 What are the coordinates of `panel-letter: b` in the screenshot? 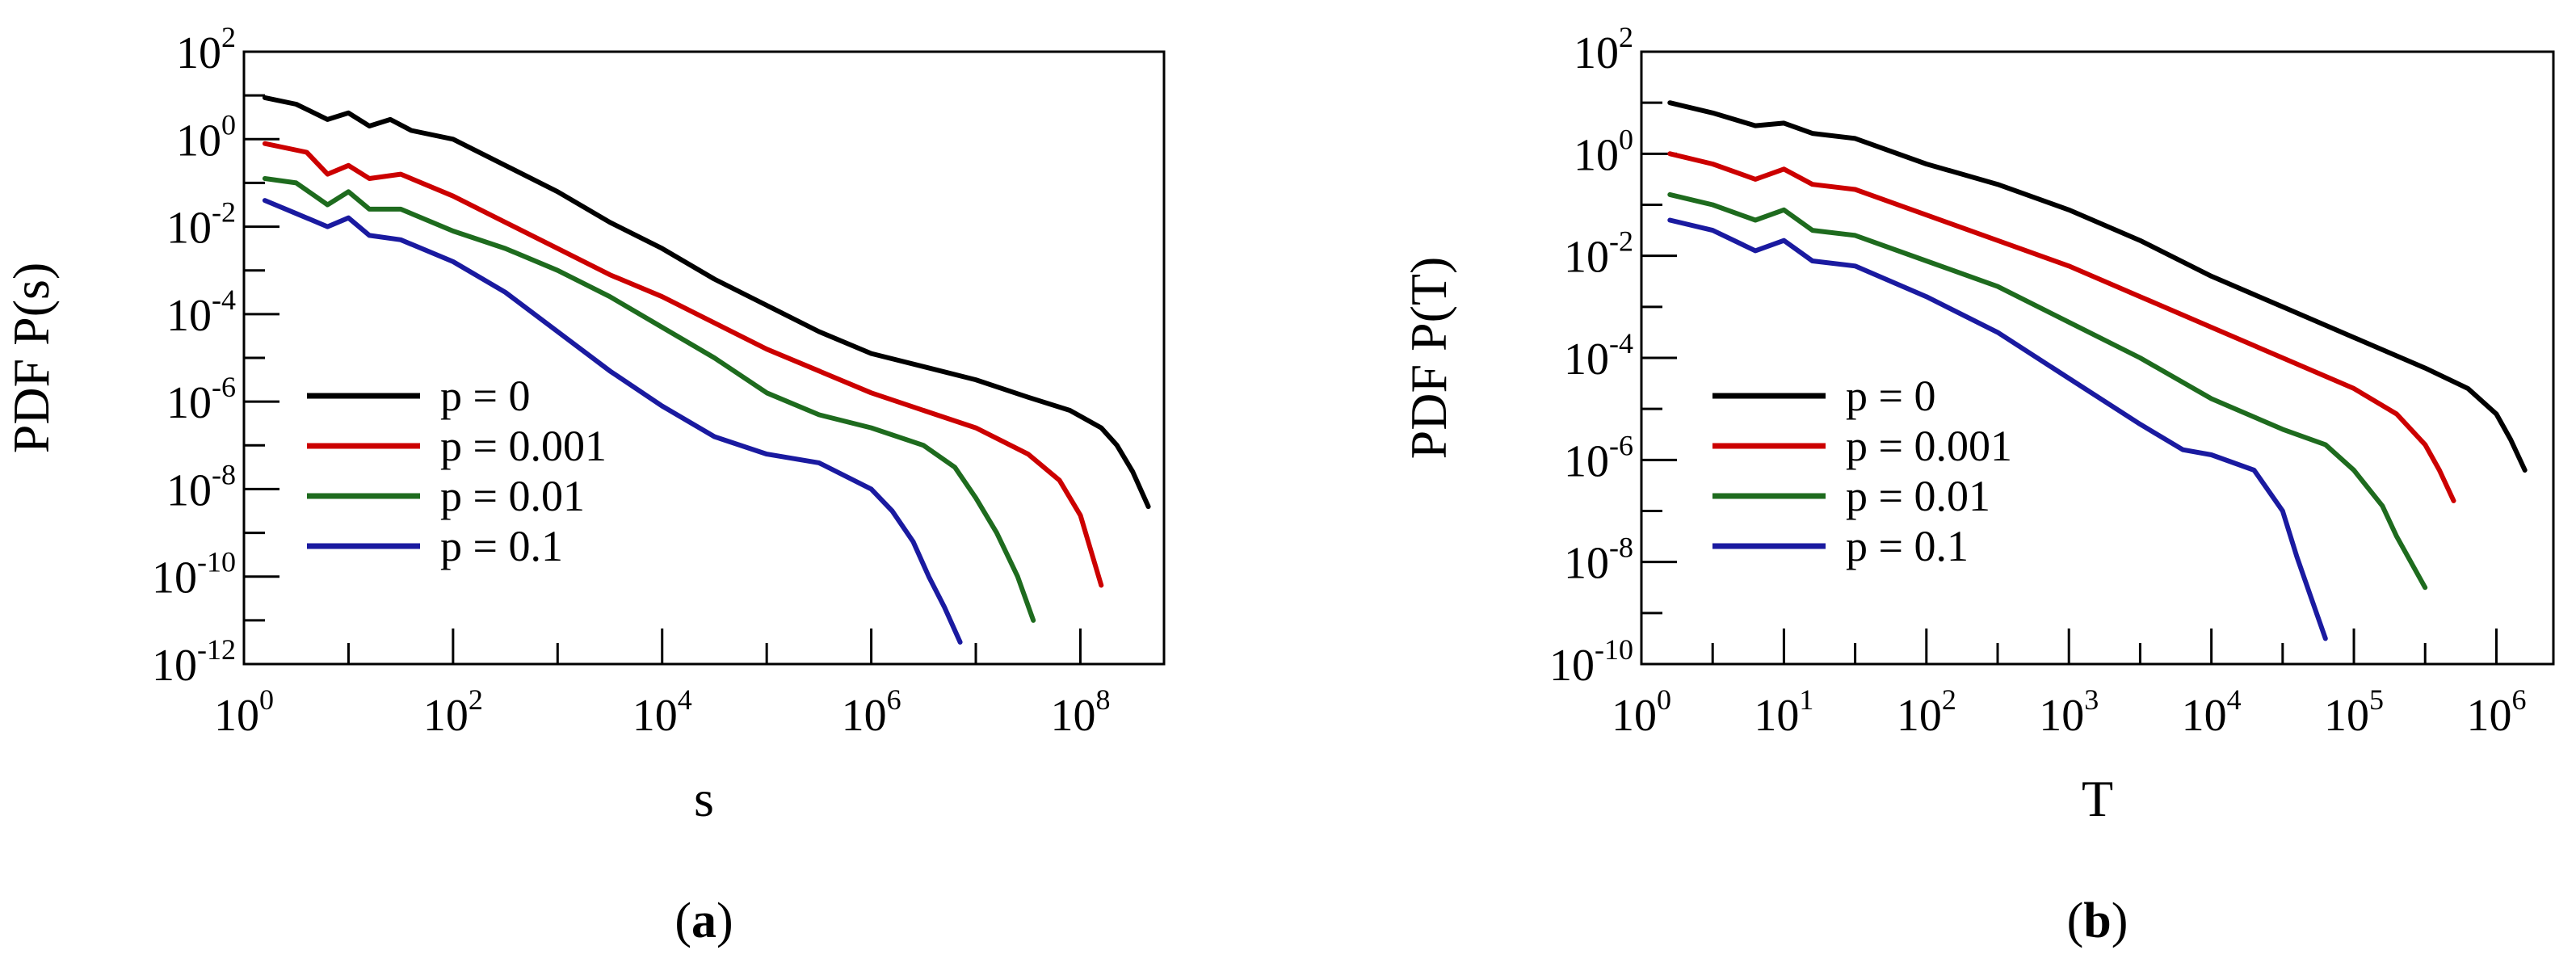 It's located at (2097, 920).